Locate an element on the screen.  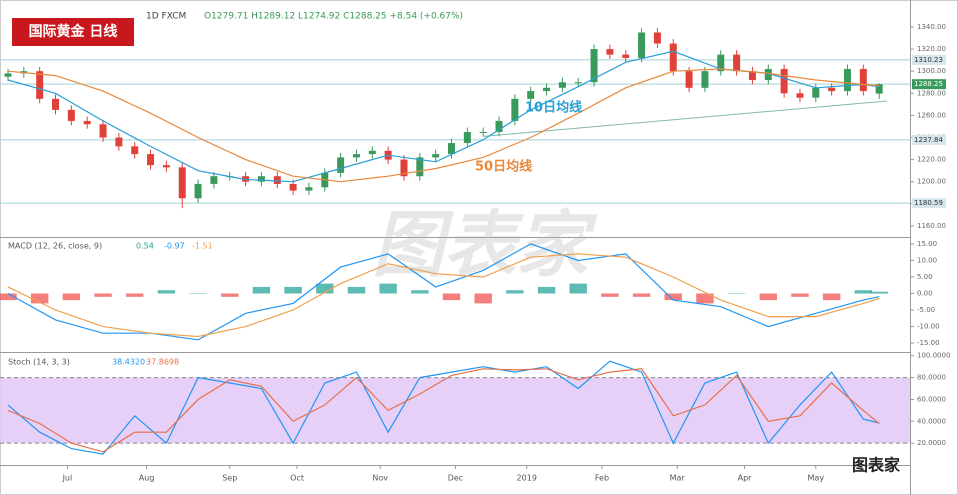
ma-annotation: 50日均线 is located at coordinates (503, 167).